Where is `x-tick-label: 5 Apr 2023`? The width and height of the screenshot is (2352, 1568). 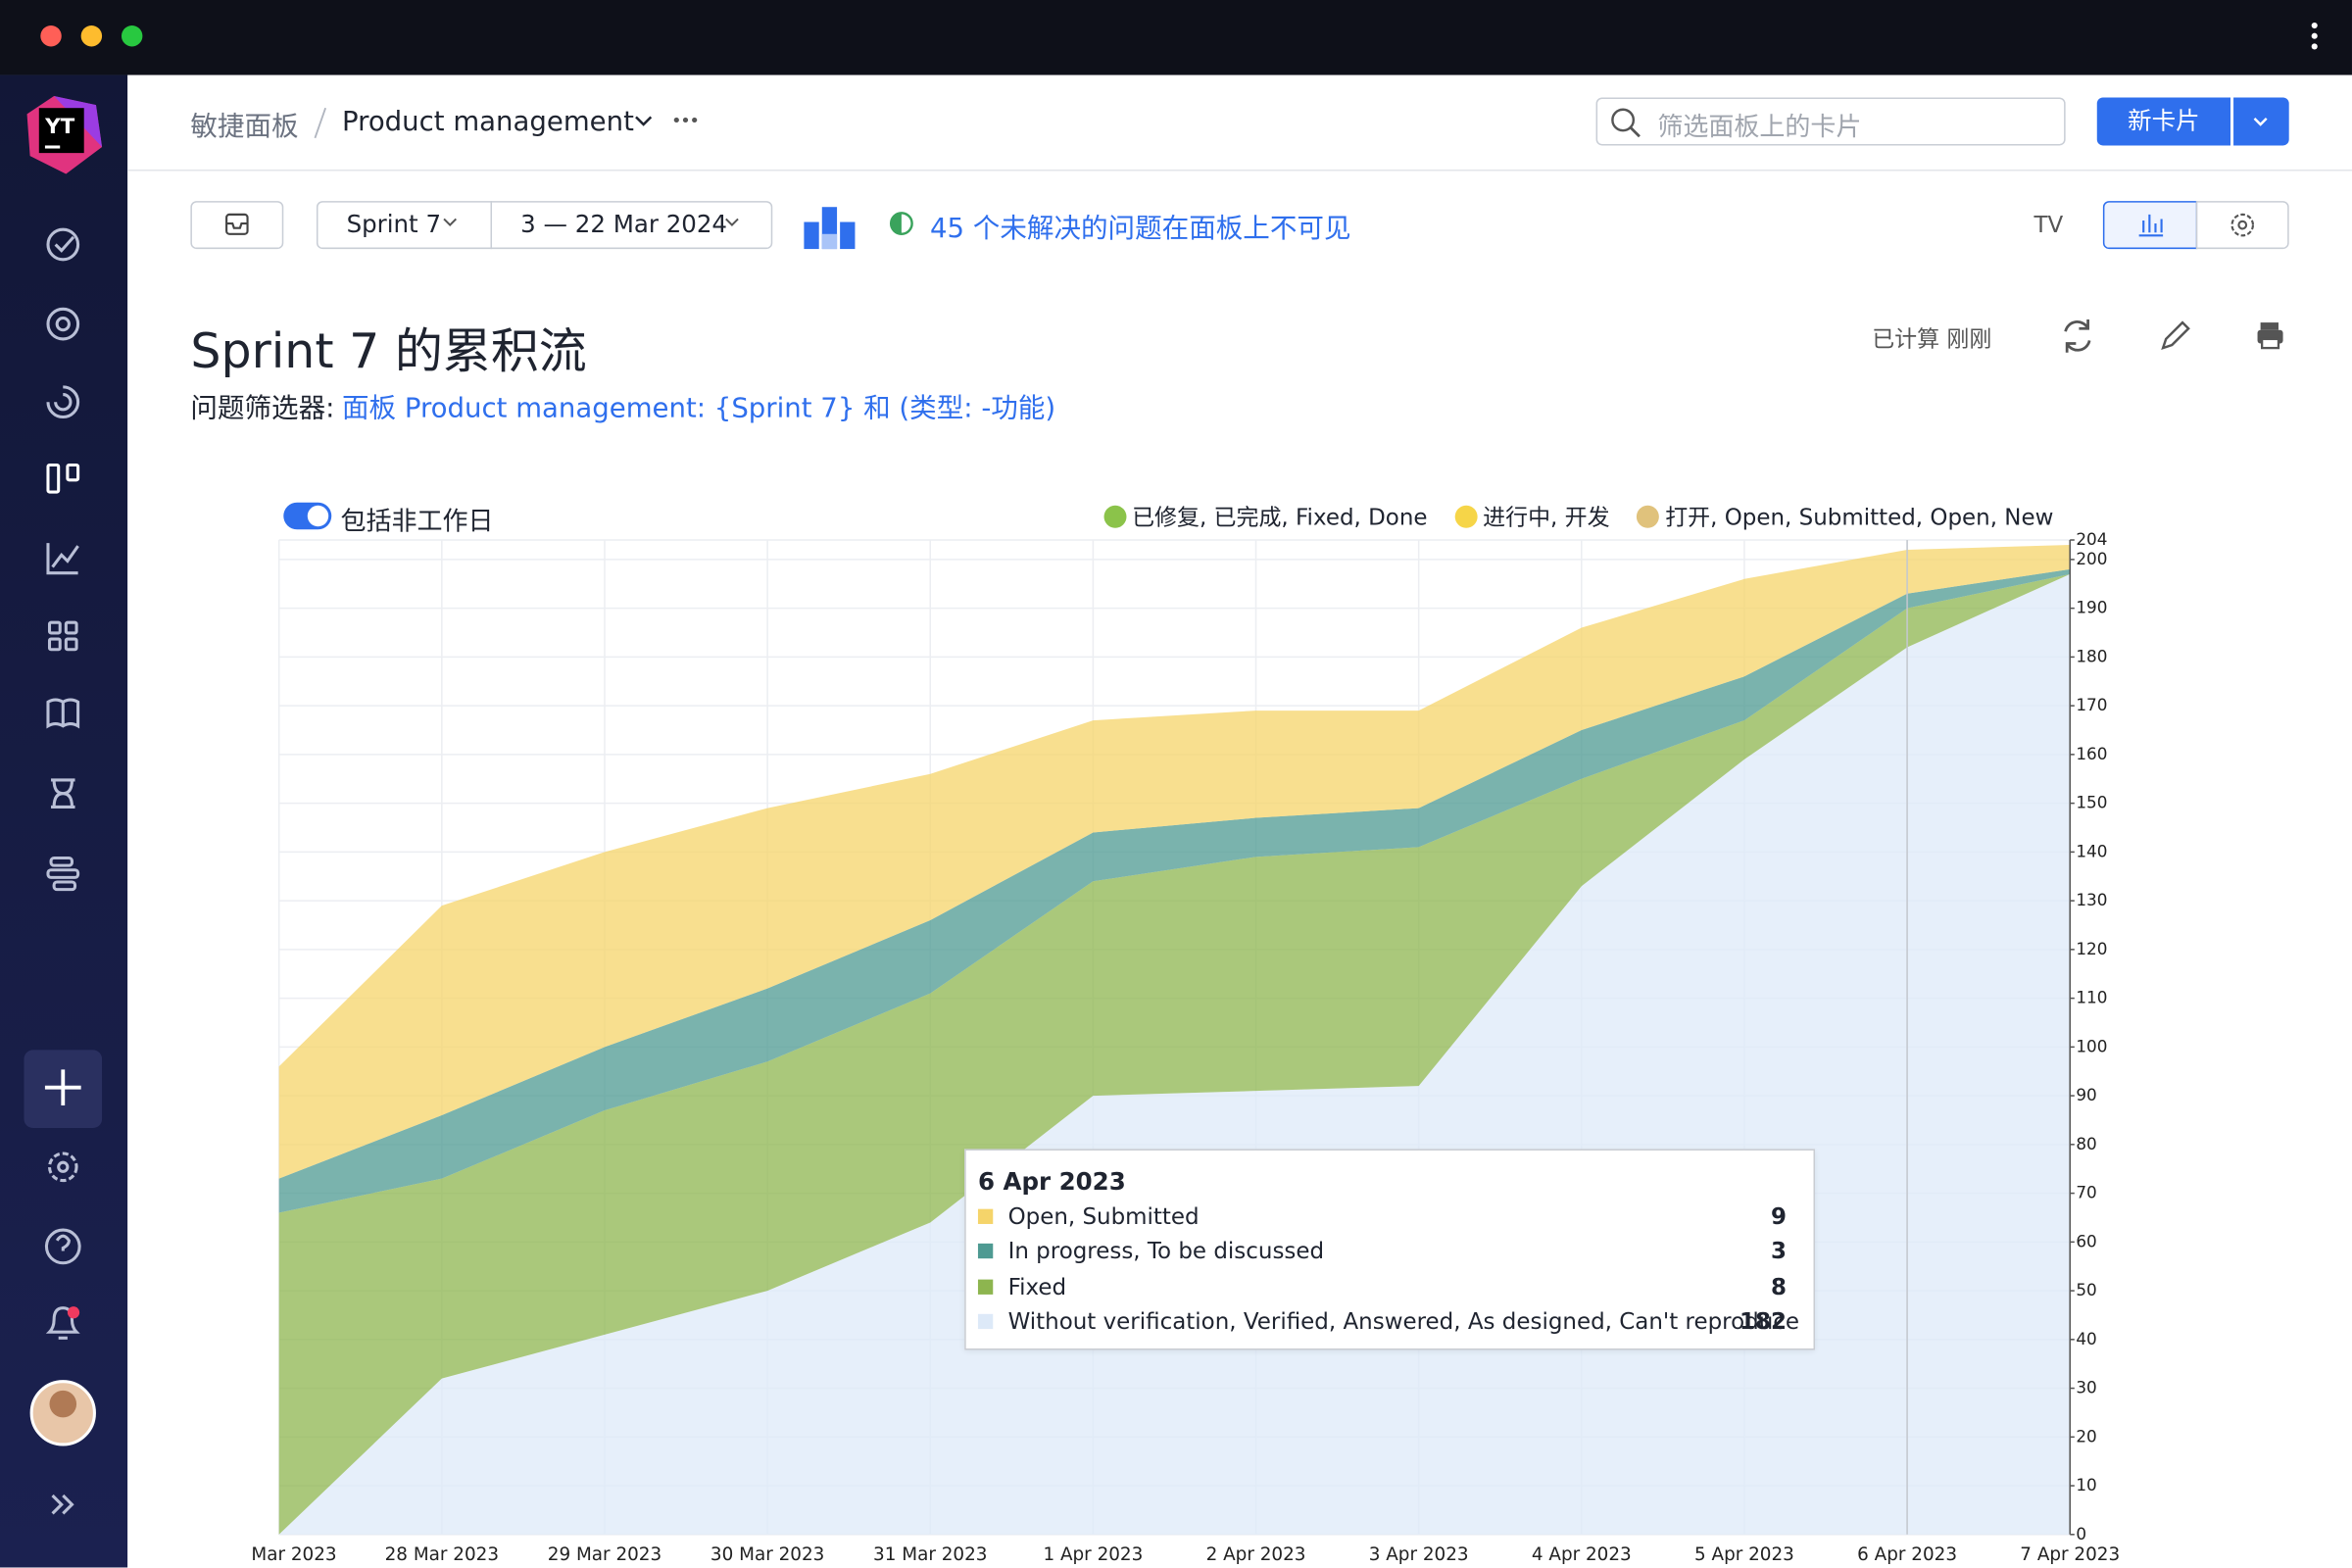
x-tick-label: 5 Apr 2023 is located at coordinates (1744, 1554).